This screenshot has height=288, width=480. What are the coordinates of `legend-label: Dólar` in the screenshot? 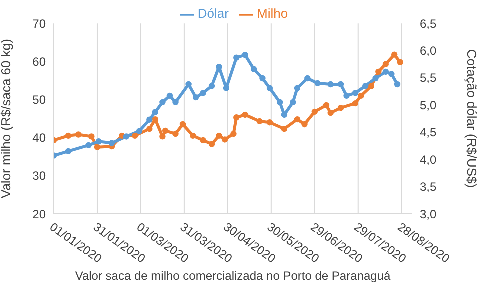 It's located at (213, 13).